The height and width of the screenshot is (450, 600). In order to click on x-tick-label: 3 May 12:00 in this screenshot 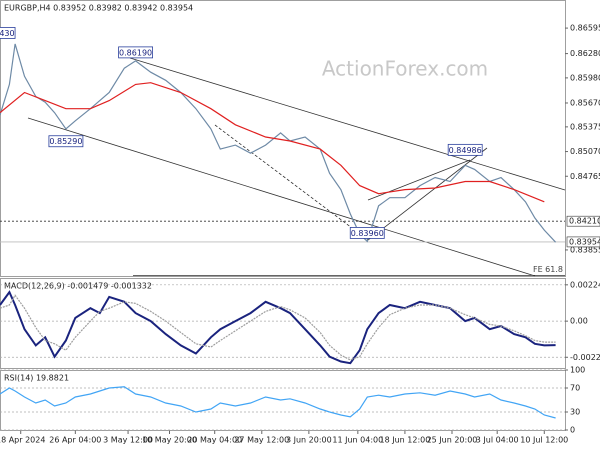, I will do `click(128, 440)`.